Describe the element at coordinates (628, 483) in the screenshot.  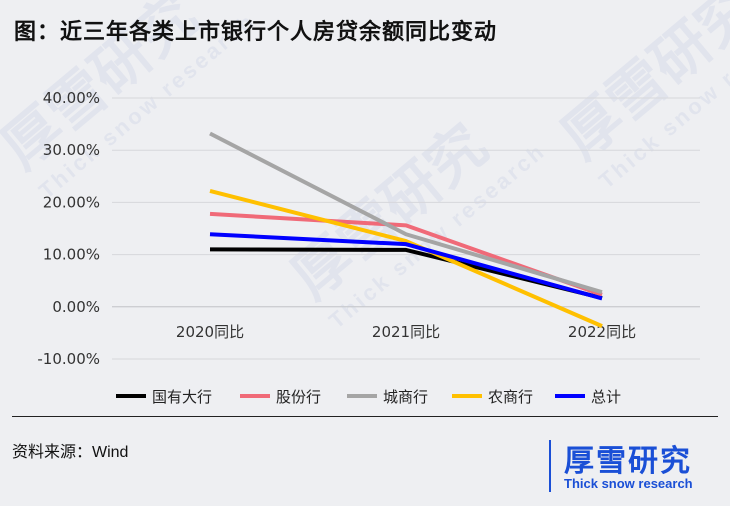
I see `brand-tagline: Thick snow research` at that location.